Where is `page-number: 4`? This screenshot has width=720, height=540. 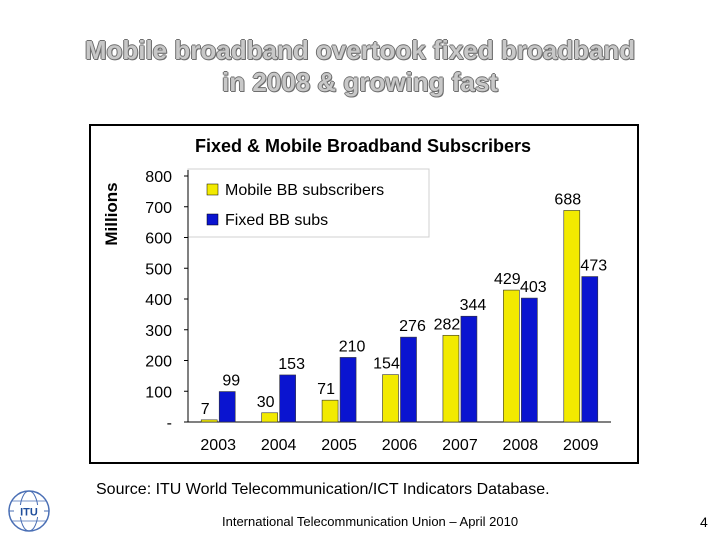
page-number: 4 is located at coordinates (704, 522).